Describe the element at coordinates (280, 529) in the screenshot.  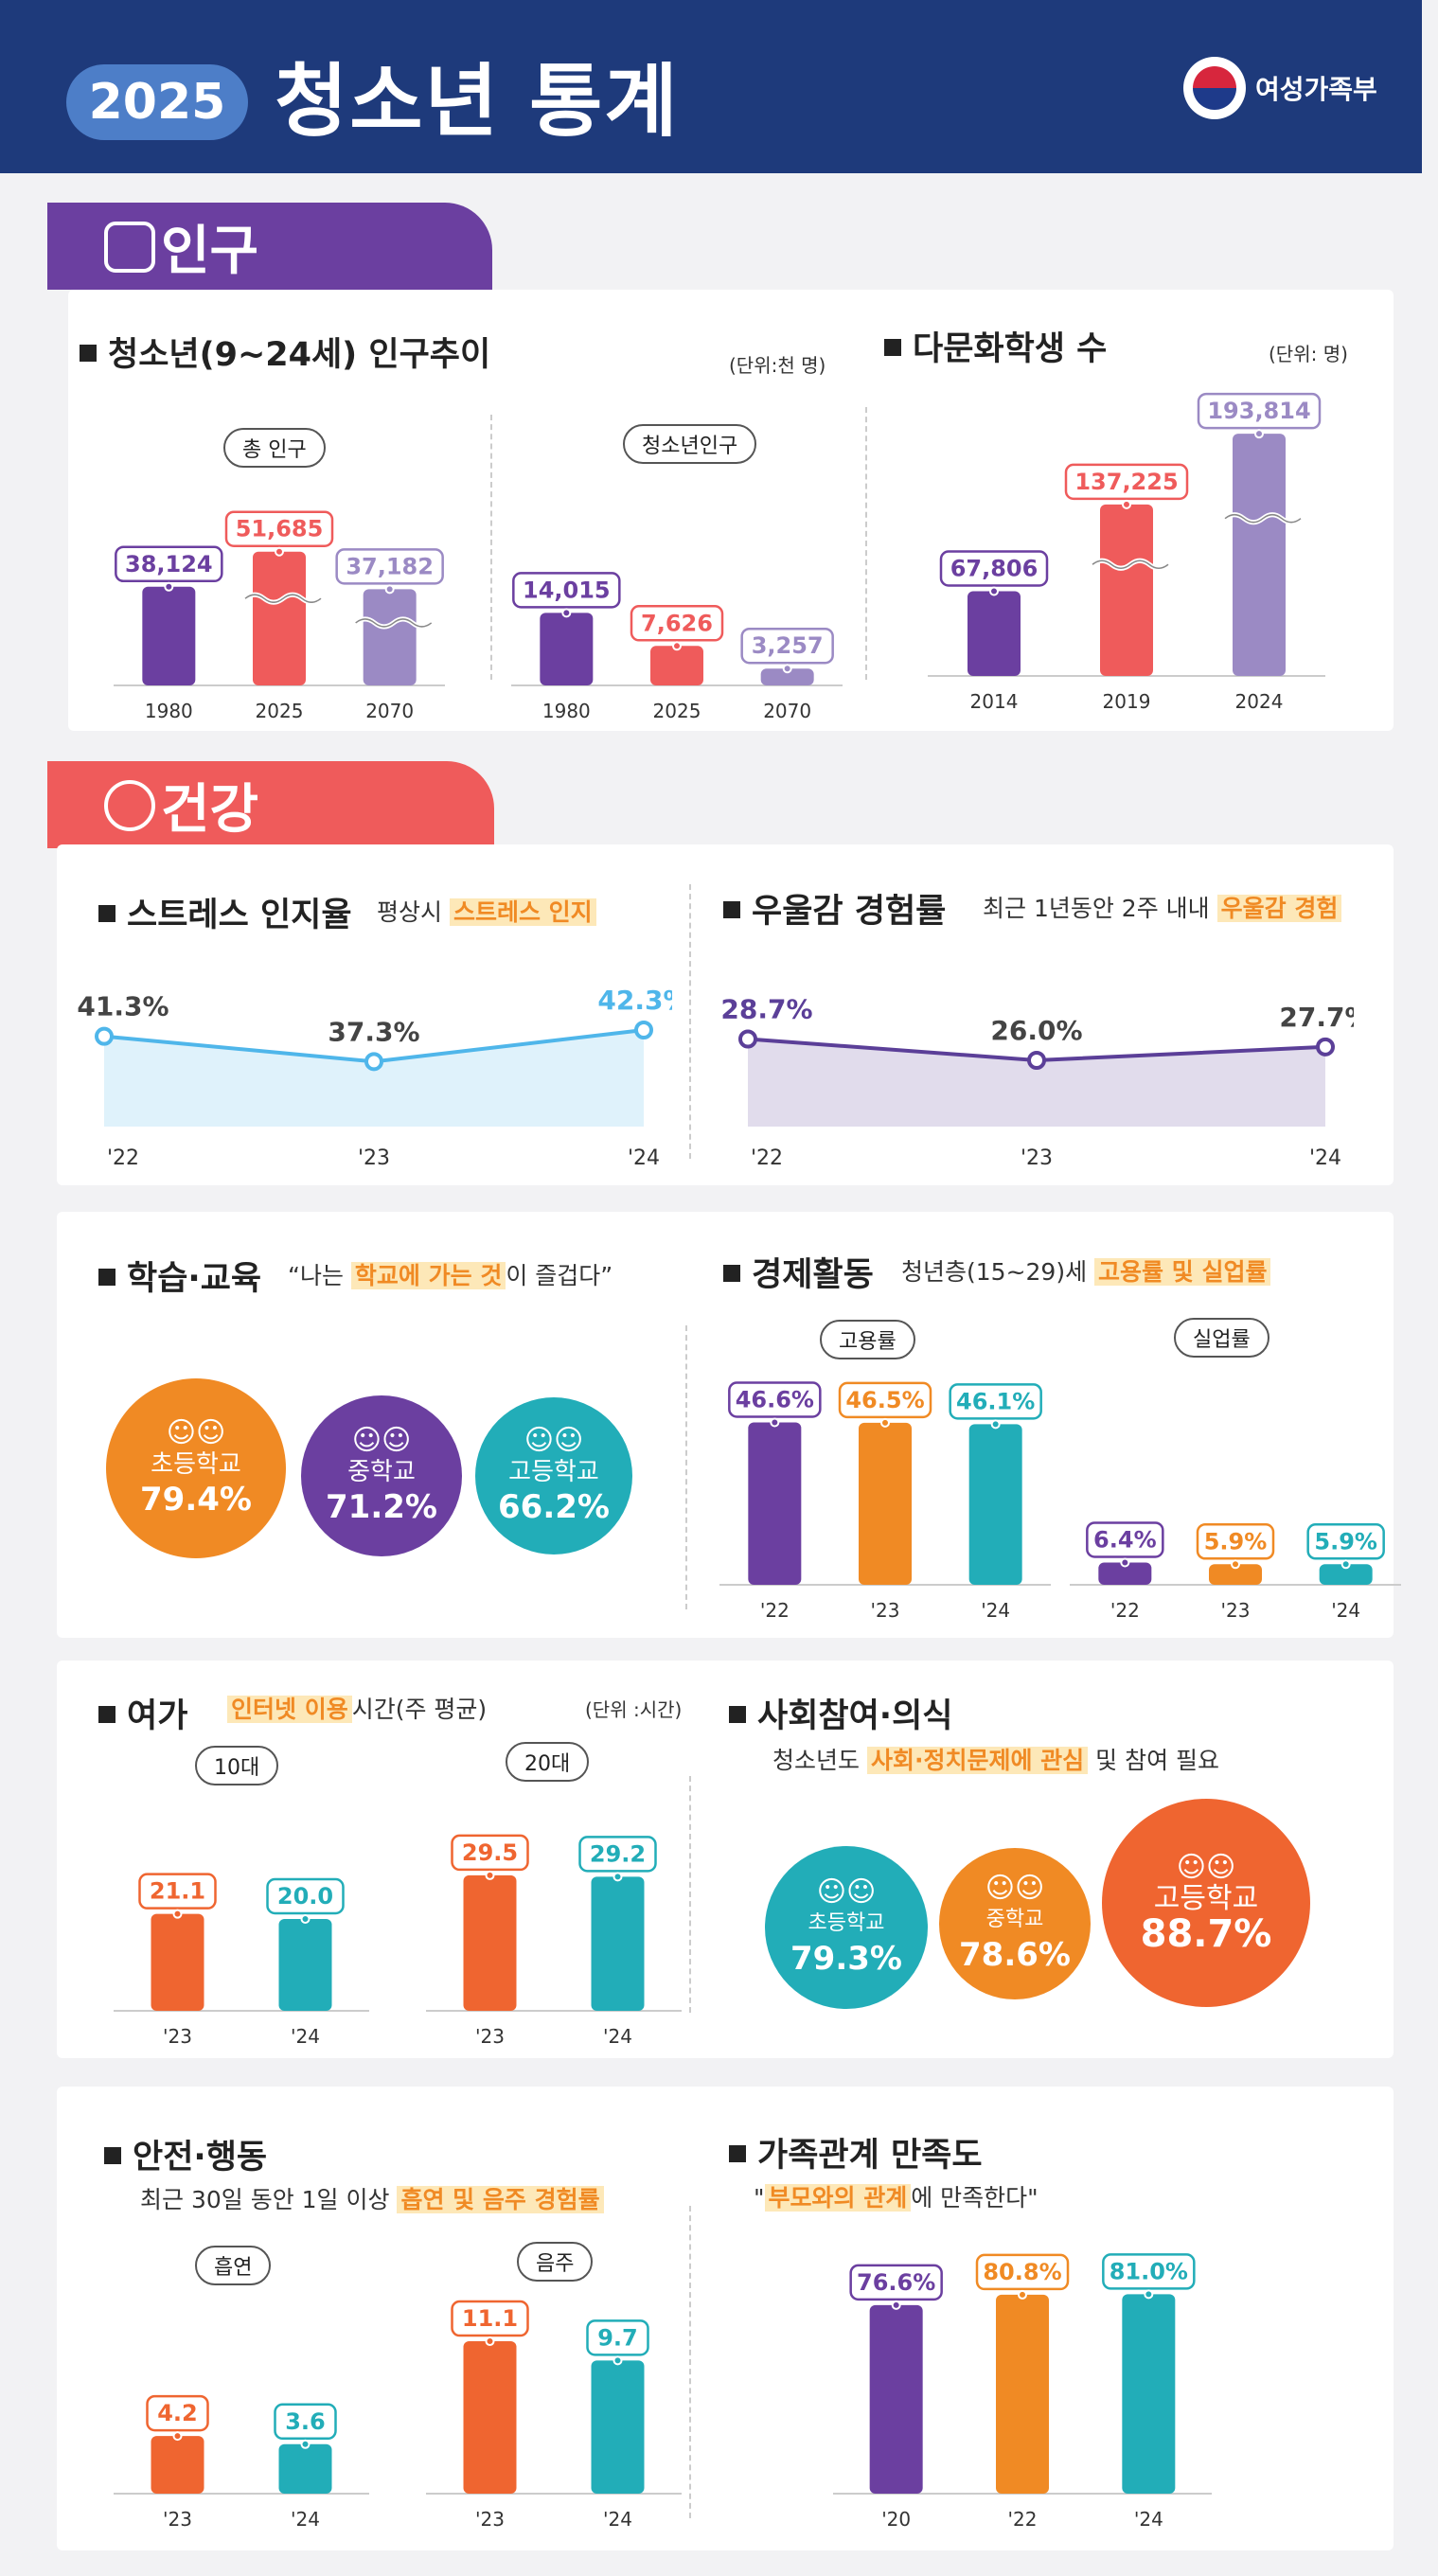
I see `data-label: 51,685` at that location.